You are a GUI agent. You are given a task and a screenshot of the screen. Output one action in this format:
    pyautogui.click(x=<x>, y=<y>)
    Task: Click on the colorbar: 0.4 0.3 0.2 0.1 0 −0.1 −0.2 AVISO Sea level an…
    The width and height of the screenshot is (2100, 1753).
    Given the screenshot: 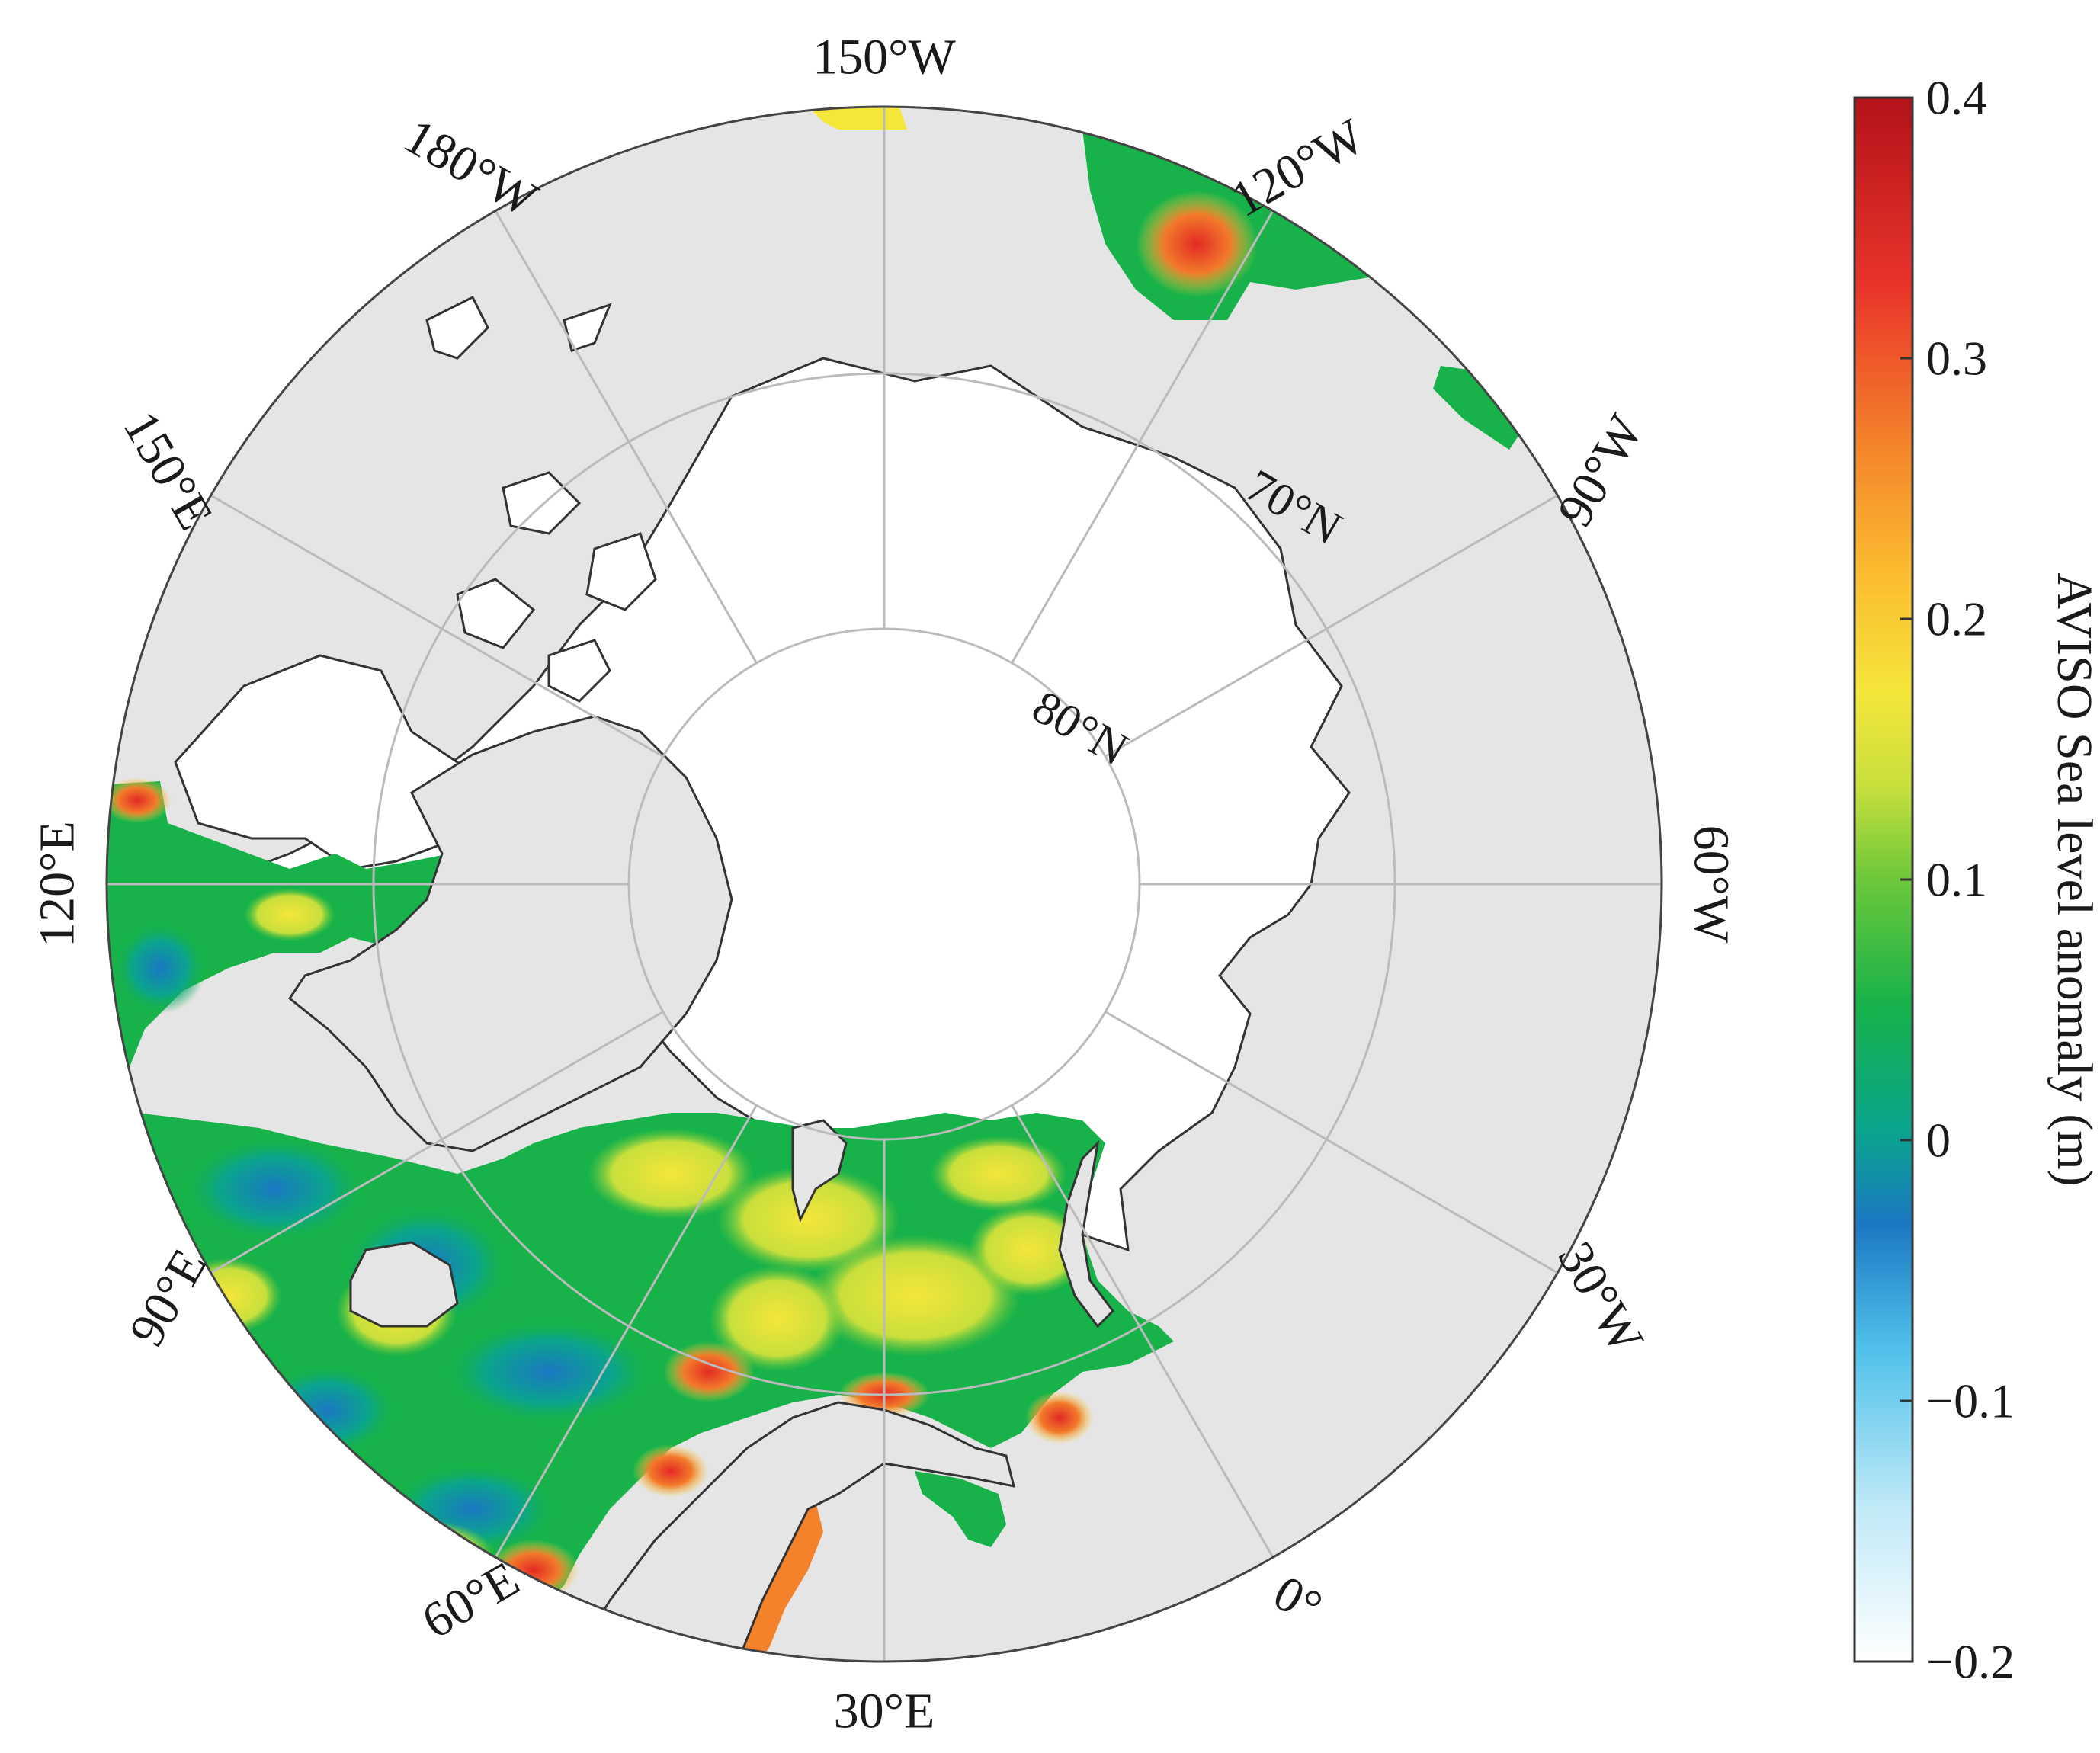 What is the action you would take?
    pyautogui.click(x=1976, y=880)
    